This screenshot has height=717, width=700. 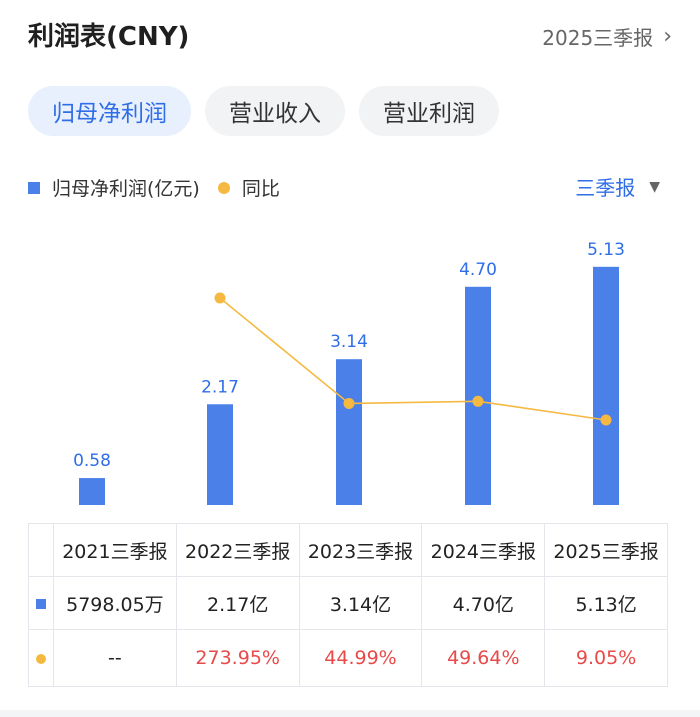 What do you see at coordinates (109, 114) in the screenshot?
I see `tab-label: 归母净利润` at bounding box center [109, 114].